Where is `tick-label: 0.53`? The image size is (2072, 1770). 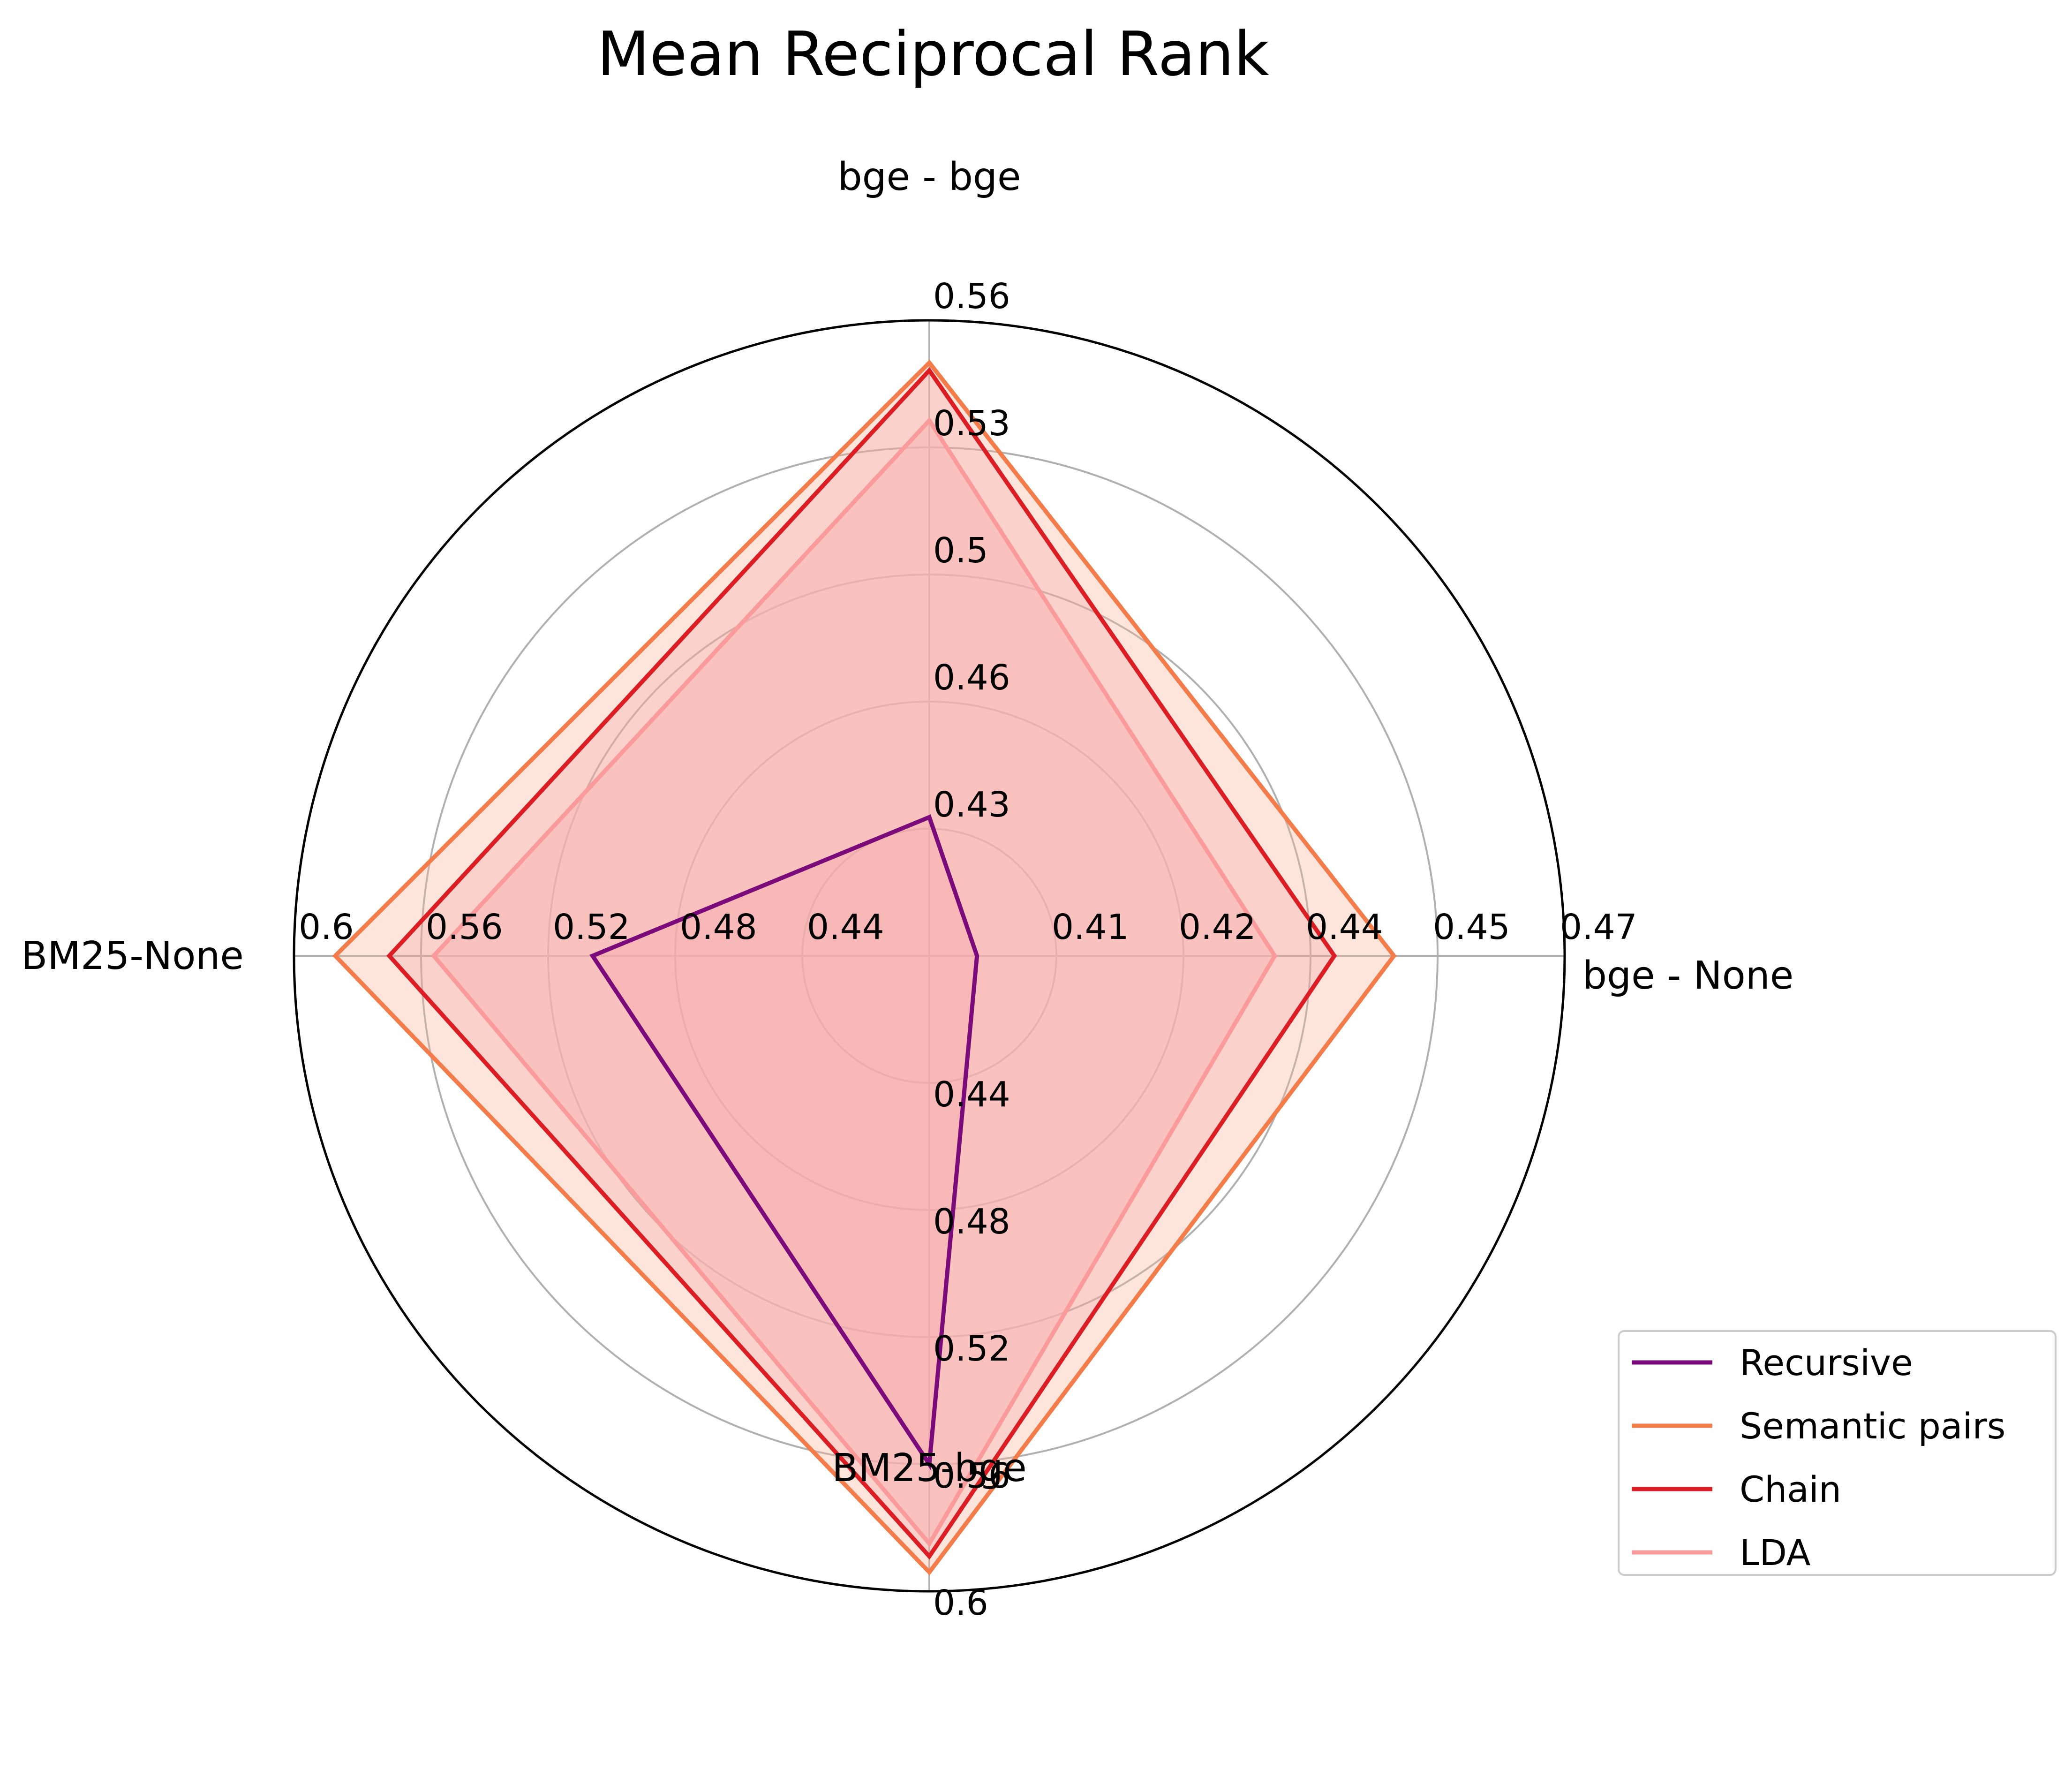
tick-label: 0.53 is located at coordinates (971, 423).